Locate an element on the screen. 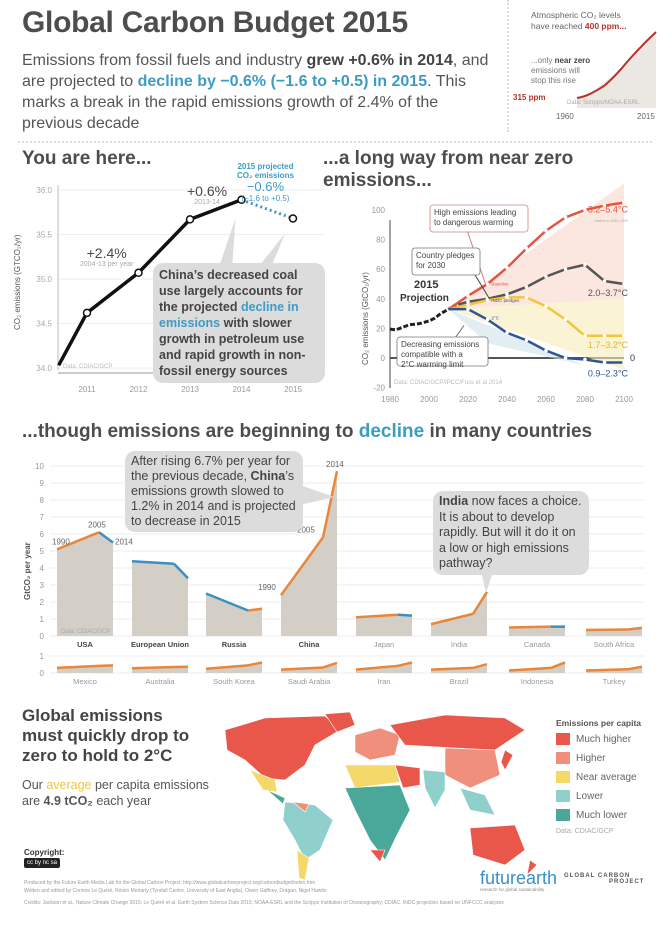  source: Data: CDIAC/GCP/IPCC/Fuss et al 2014 is located at coordinates (448, 383).